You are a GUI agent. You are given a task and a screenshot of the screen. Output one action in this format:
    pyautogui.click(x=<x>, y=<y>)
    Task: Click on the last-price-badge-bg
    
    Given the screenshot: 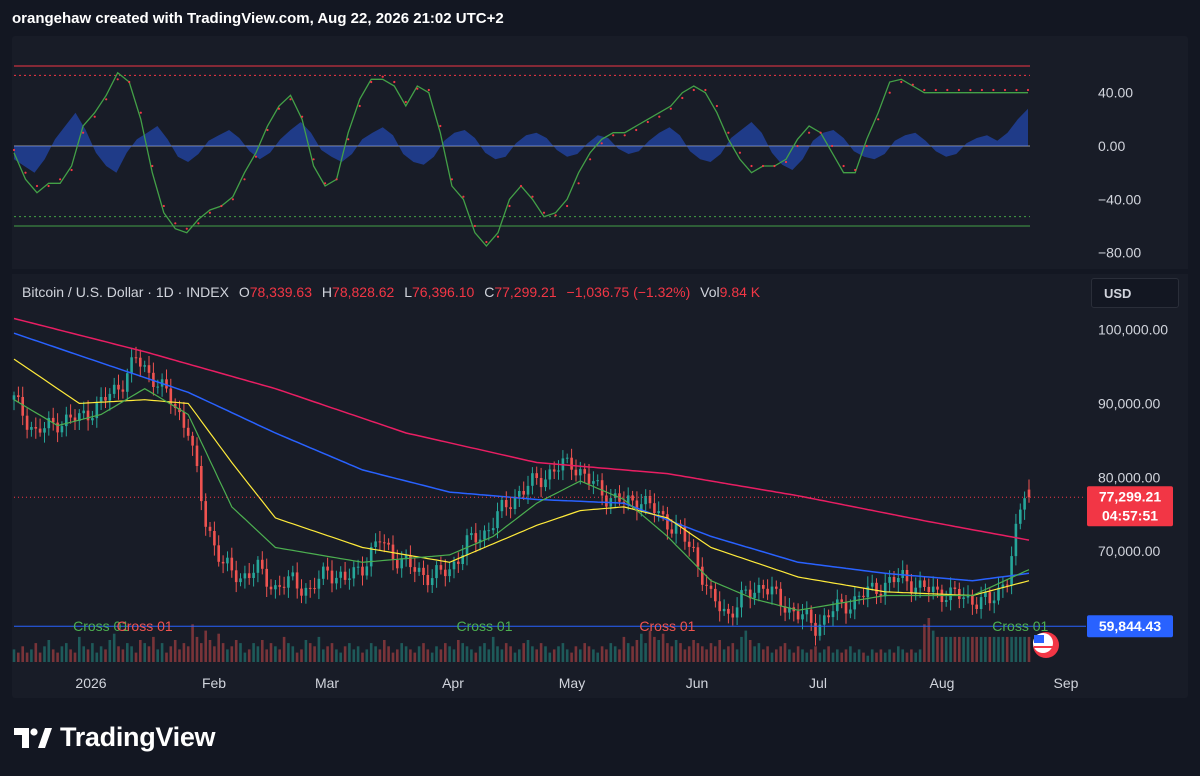 What is the action you would take?
    pyautogui.click(x=1130, y=506)
    